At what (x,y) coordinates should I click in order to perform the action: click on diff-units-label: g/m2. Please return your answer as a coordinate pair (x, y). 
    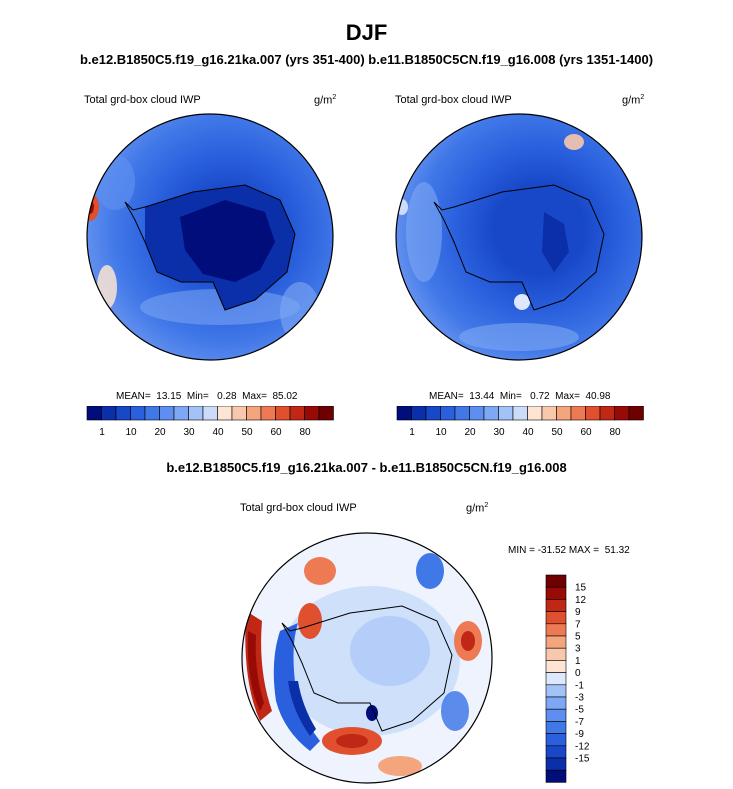
    Looking at the image, I should click on (477, 508).